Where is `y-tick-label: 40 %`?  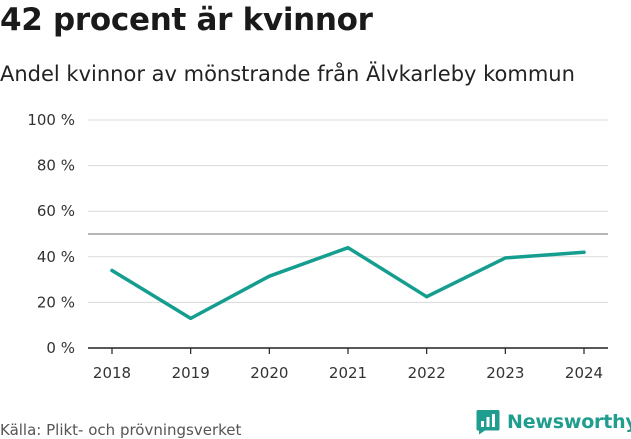
y-tick-label: 40 % is located at coordinates (56, 257).